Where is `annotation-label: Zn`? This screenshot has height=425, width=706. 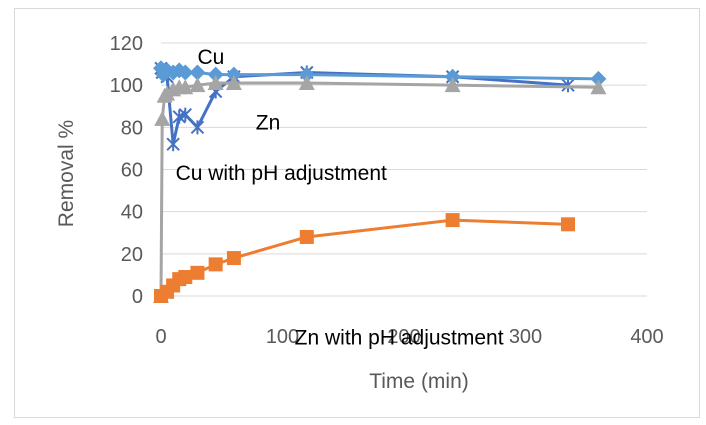 annotation-label: Zn is located at coordinates (268, 122).